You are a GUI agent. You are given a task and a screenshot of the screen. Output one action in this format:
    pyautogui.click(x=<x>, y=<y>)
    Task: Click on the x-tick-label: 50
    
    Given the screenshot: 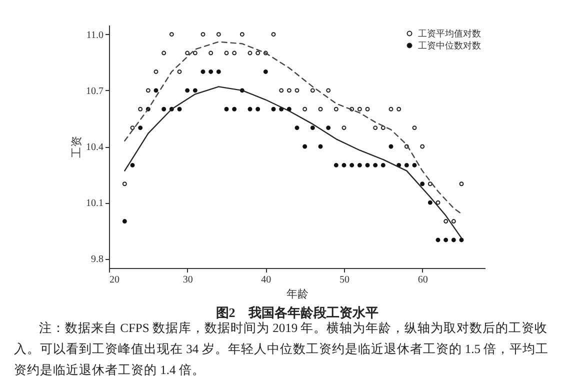 What is the action you would take?
    pyautogui.click(x=345, y=280)
    